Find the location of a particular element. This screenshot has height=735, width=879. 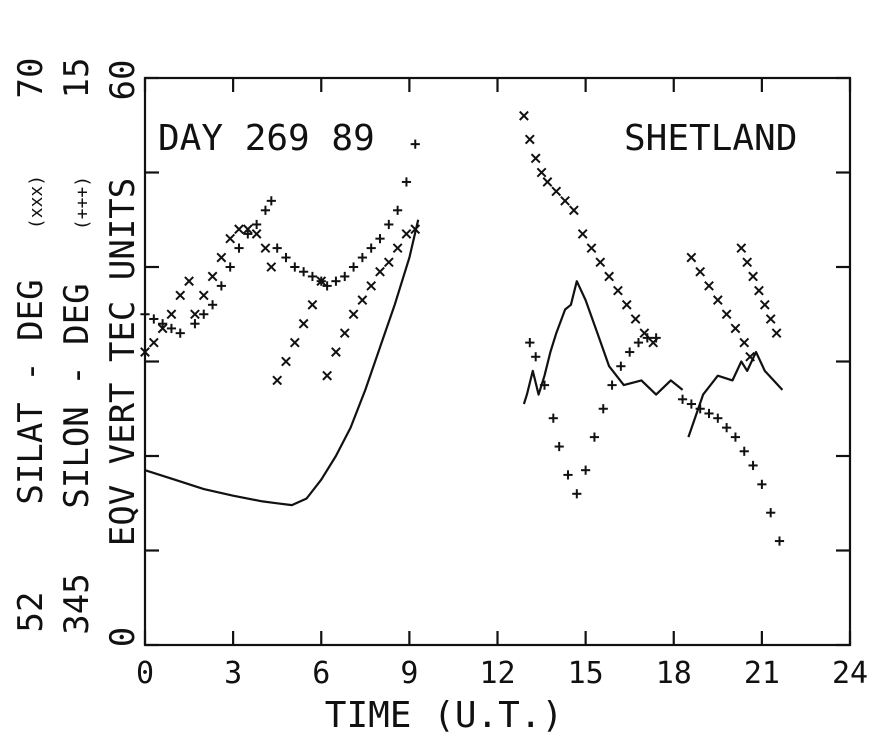

station-label: SHETLAND is located at coordinates (710, 138).